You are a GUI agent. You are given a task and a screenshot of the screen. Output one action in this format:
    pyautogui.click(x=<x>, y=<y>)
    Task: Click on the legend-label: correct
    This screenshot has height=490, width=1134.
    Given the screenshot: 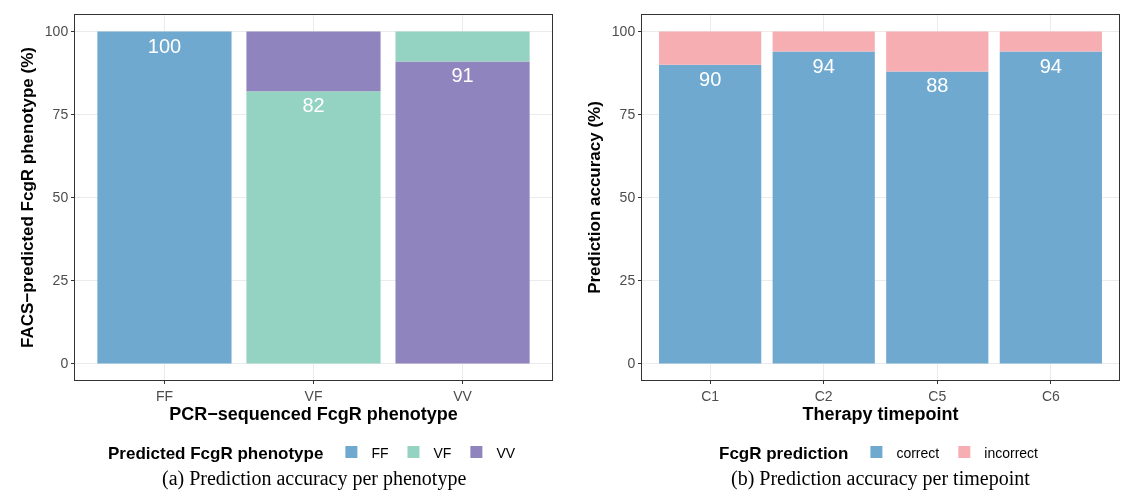 What is the action you would take?
    pyautogui.click(x=918, y=452)
    